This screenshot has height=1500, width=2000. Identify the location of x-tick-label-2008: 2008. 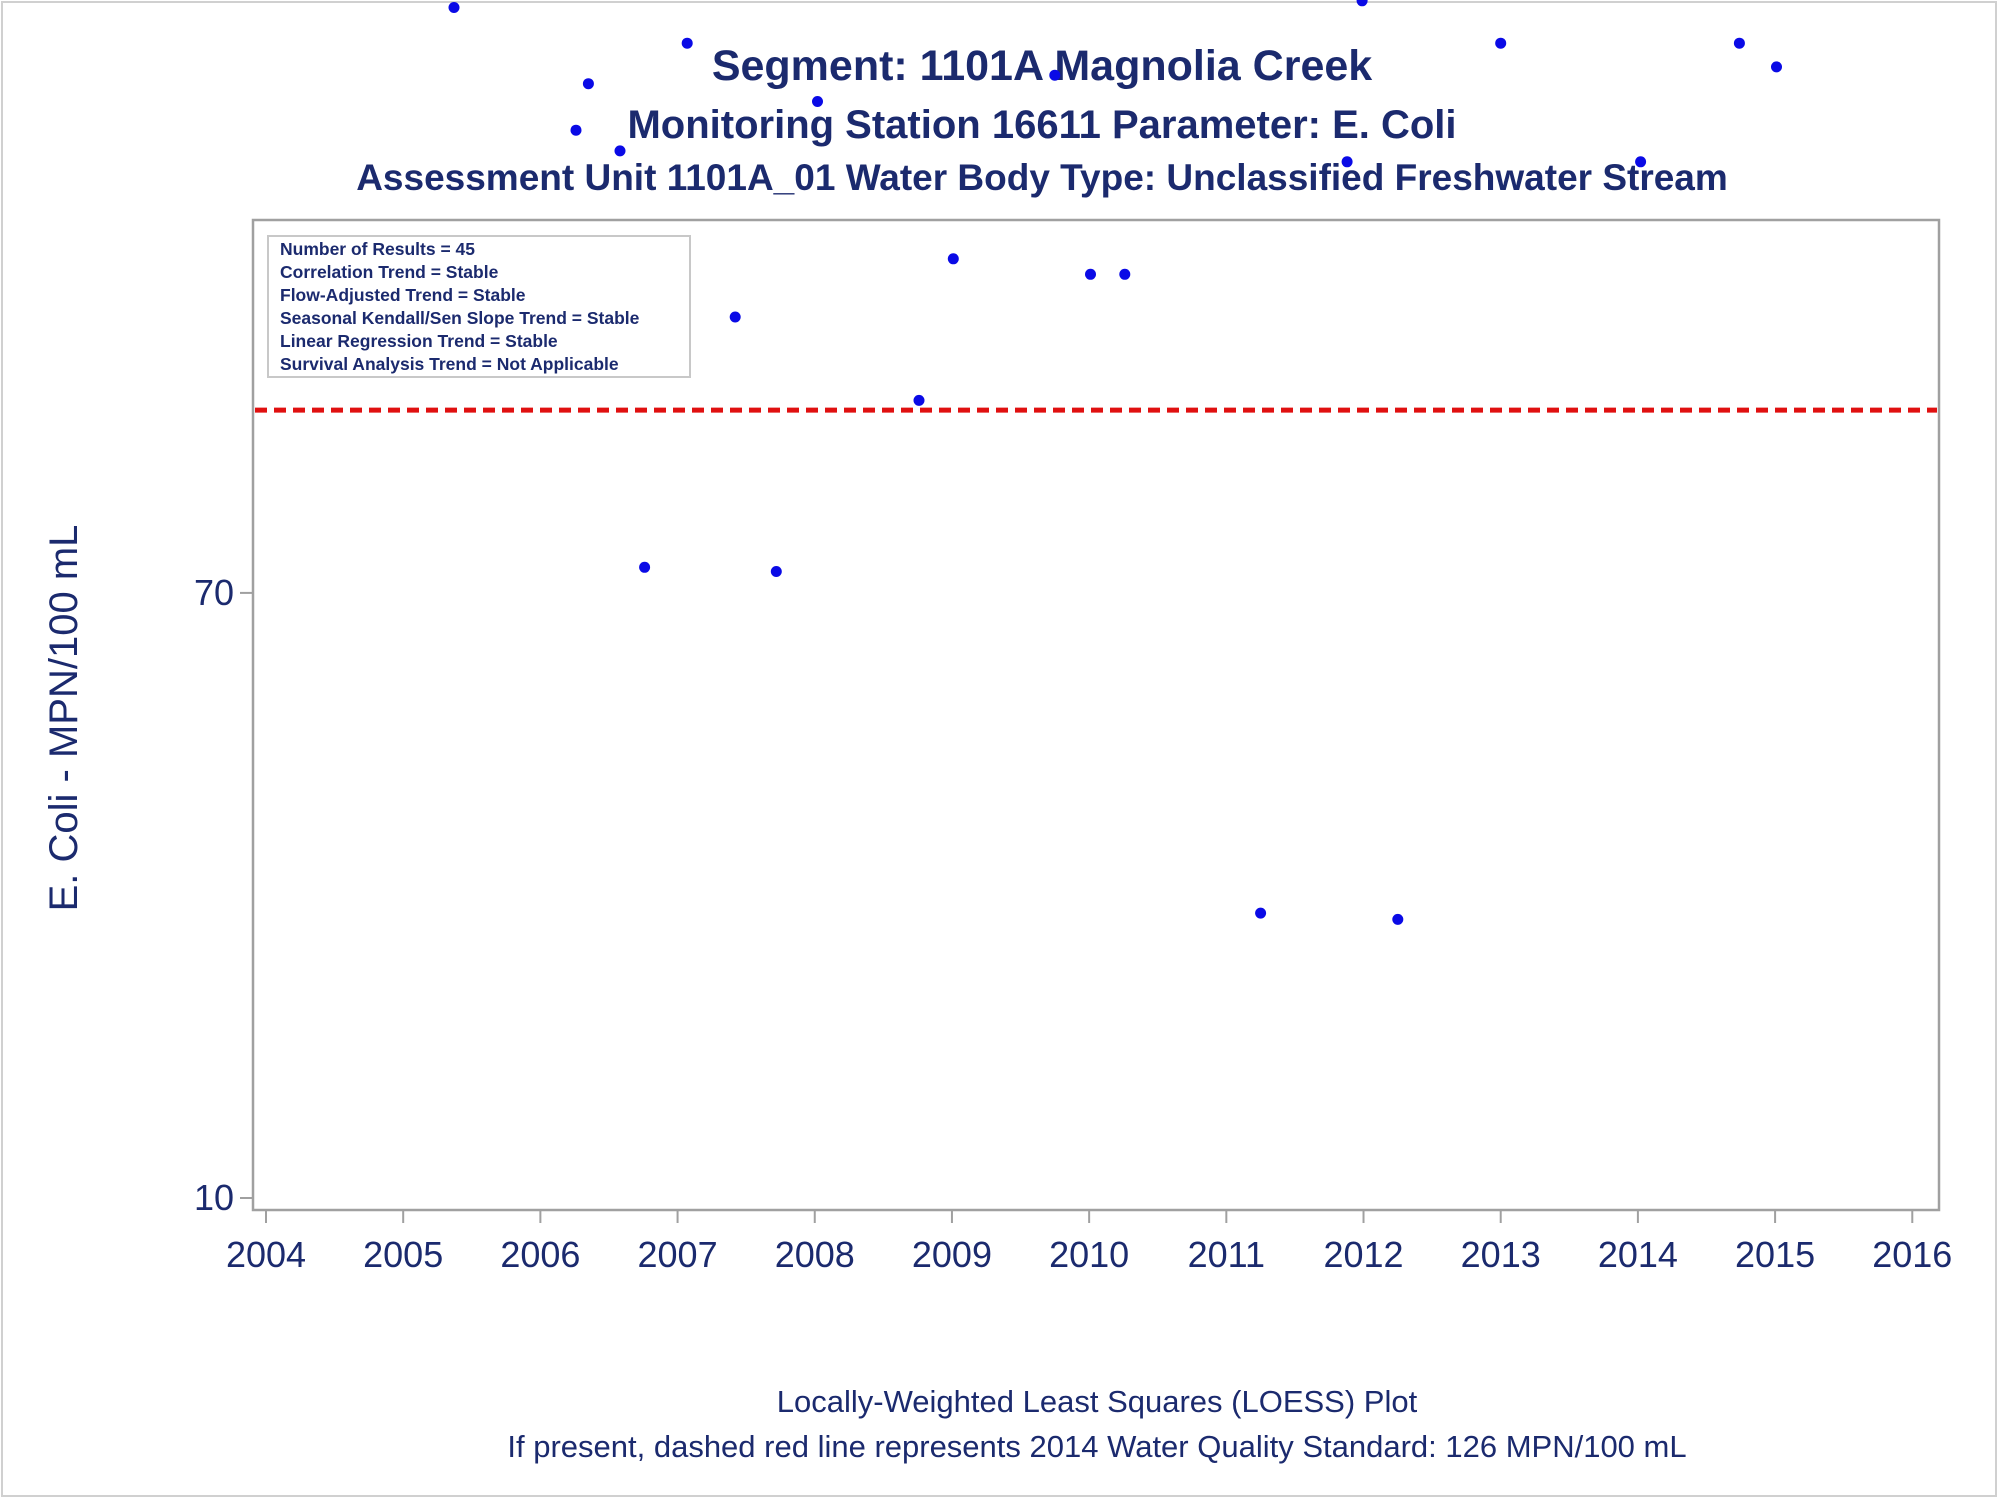
(815, 1254).